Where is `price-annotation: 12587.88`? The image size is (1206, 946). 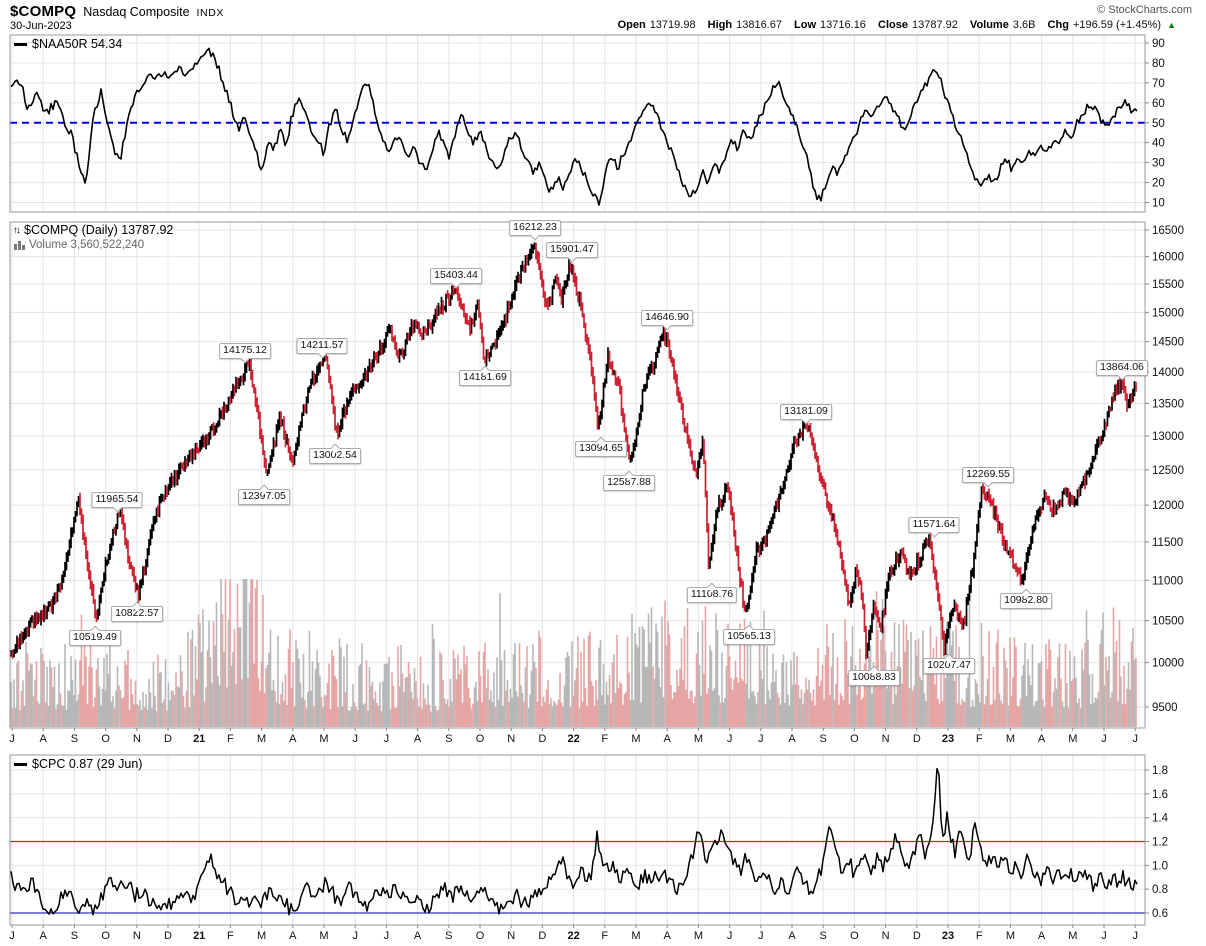 price-annotation: 12587.88 is located at coordinates (629, 483).